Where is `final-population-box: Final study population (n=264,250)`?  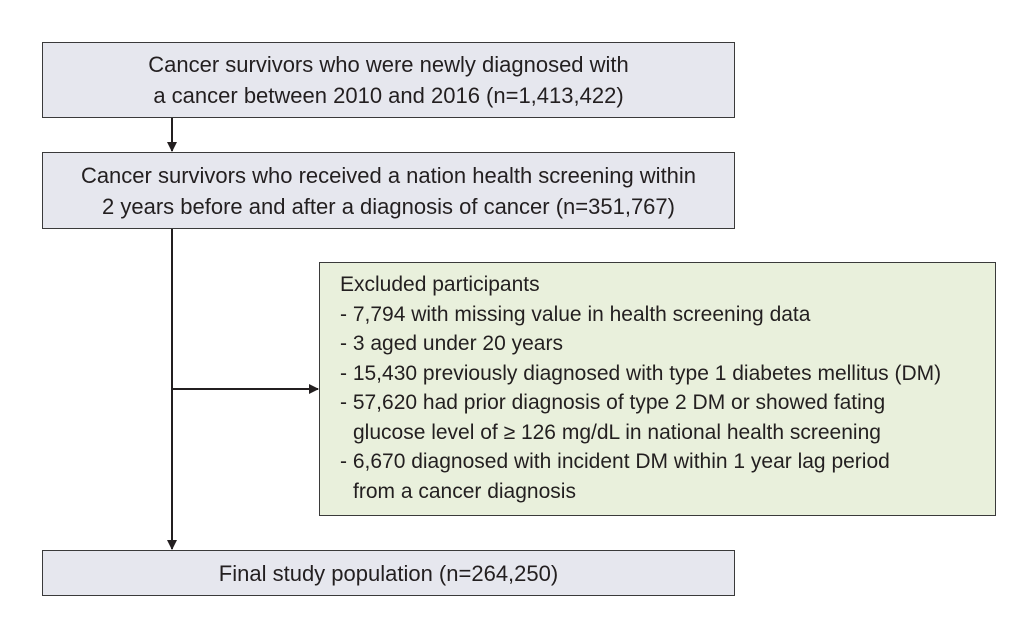
final-population-box: Final study population (n=264,250) is located at coordinates (388, 573).